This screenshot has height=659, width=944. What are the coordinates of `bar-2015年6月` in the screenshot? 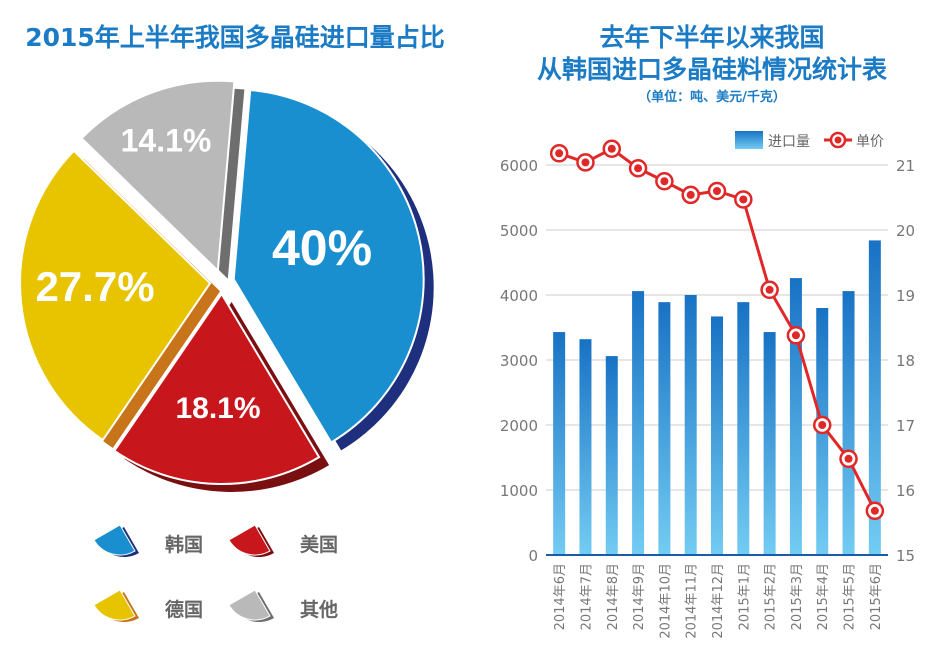 It's located at (874, 397).